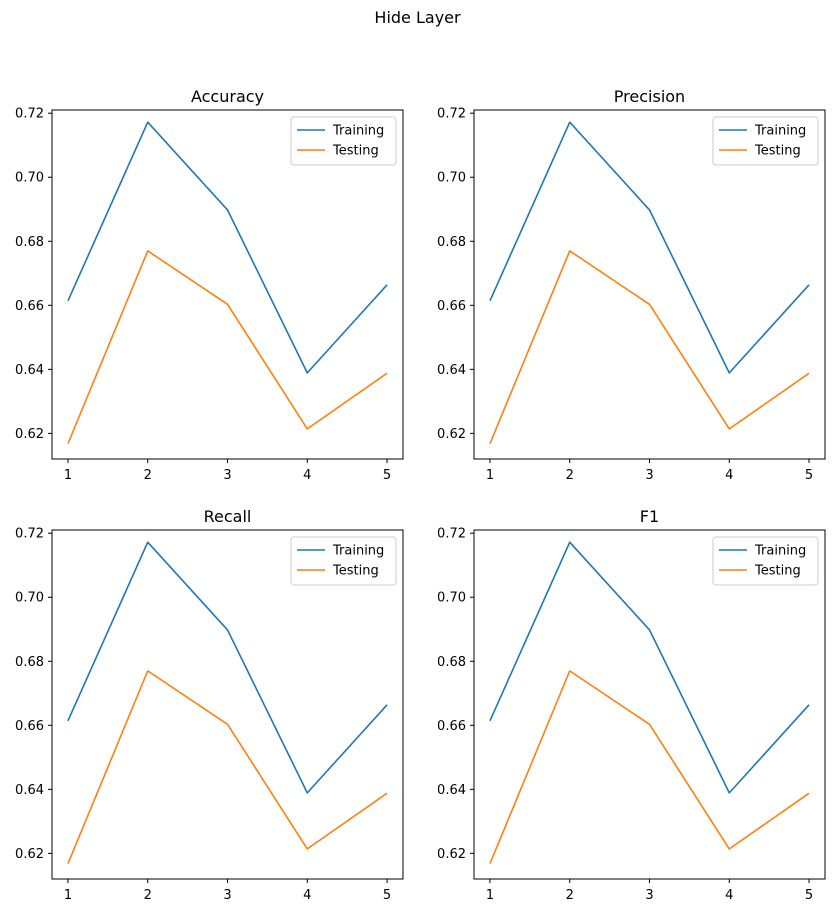 This screenshot has width=835, height=913. Describe the element at coordinates (228, 516) in the screenshot. I see `chart-title: Recall` at that location.